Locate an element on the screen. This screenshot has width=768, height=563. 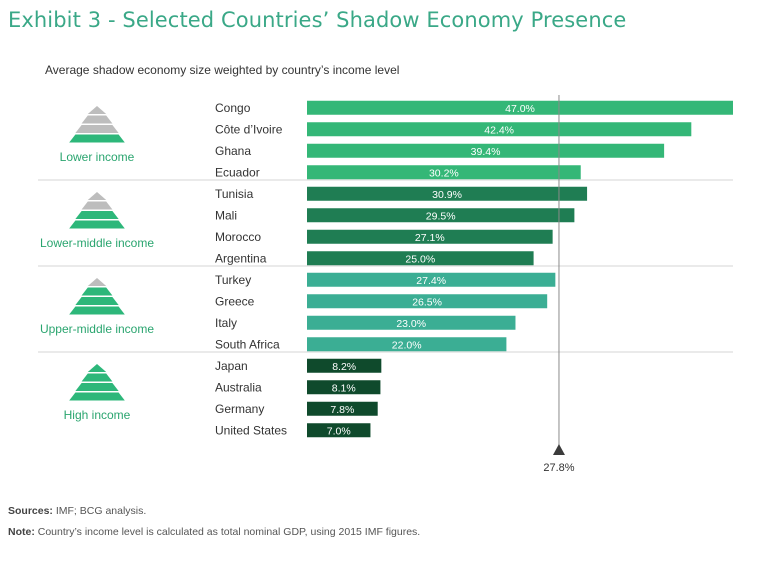
country-label: United States is located at coordinates (251, 430).